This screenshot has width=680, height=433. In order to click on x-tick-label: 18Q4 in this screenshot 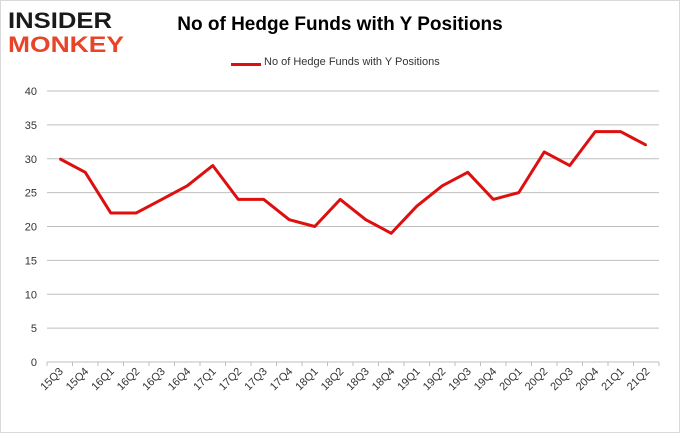, I will do `click(384, 380)`.